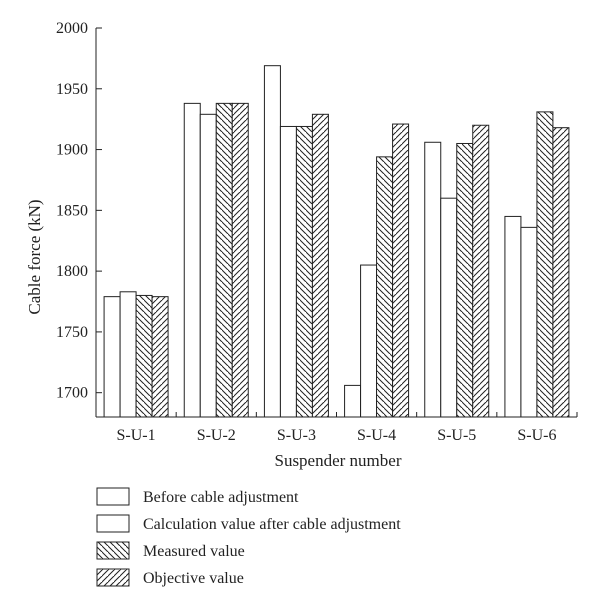 The height and width of the screenshot is (605, 600). I want to click on y-tick-label: 1800, so click(72, 271).